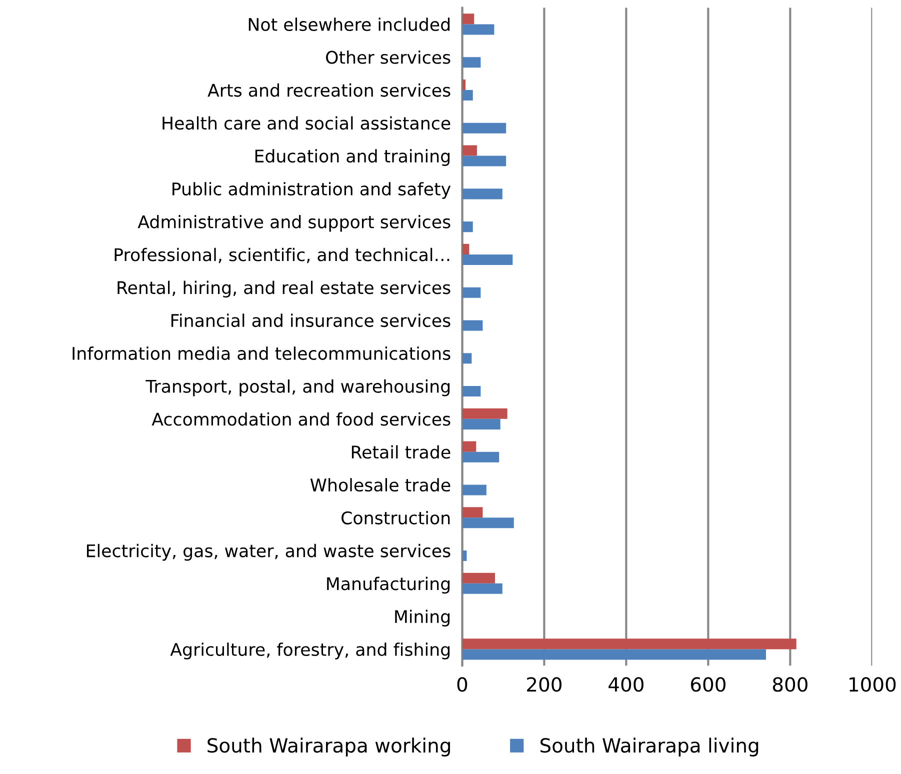 Image resolution: width=901 pixels, height=774 pixels. I want to click on x-tick-label: 400, so click(626, 684).